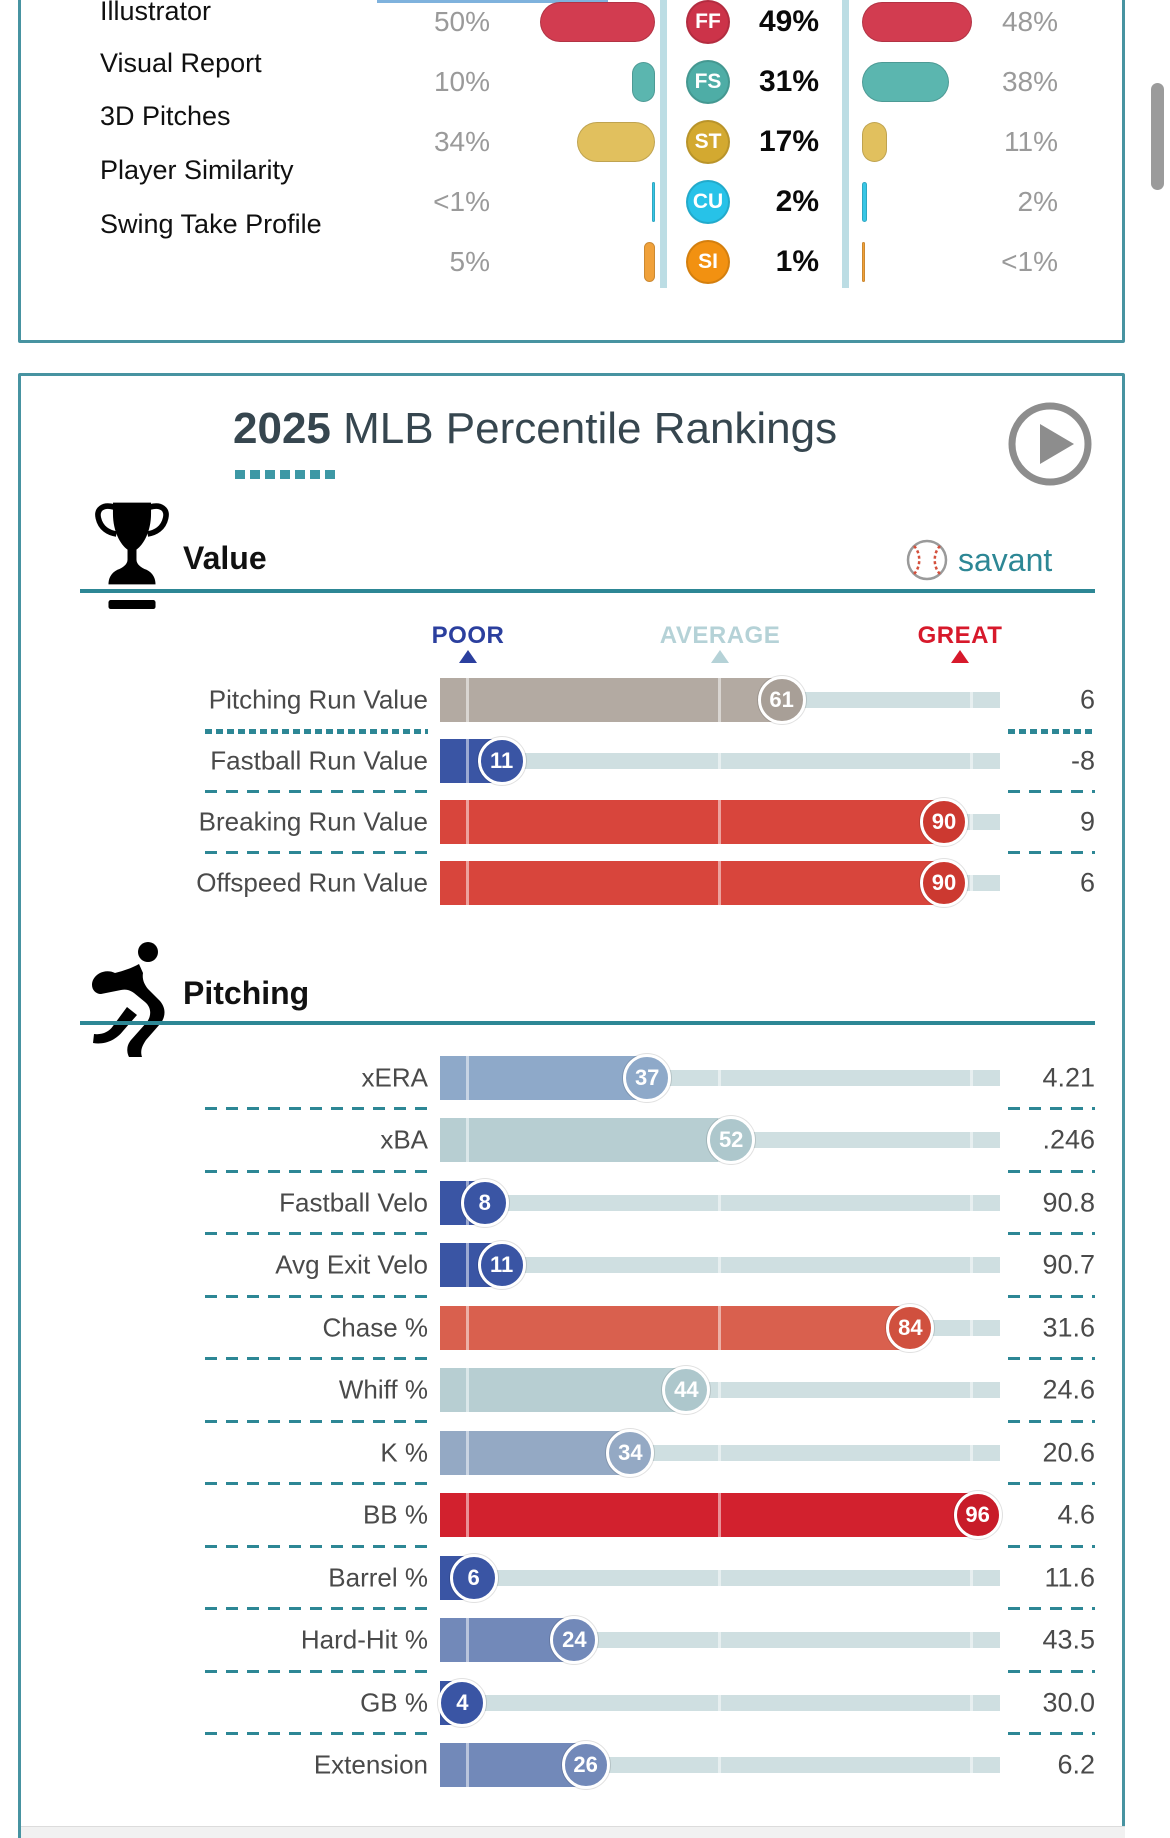  Describe the element at coordinates (585, 822) in the screenshot. I see `stat-row-breaking-run-value: Breaking Run Value 90 9` at that location.